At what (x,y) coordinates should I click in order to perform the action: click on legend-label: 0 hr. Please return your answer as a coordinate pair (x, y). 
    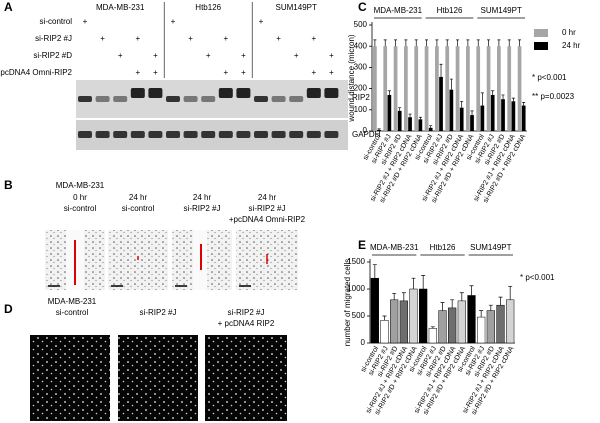
    Looking at the image, I should click on (569, 32).